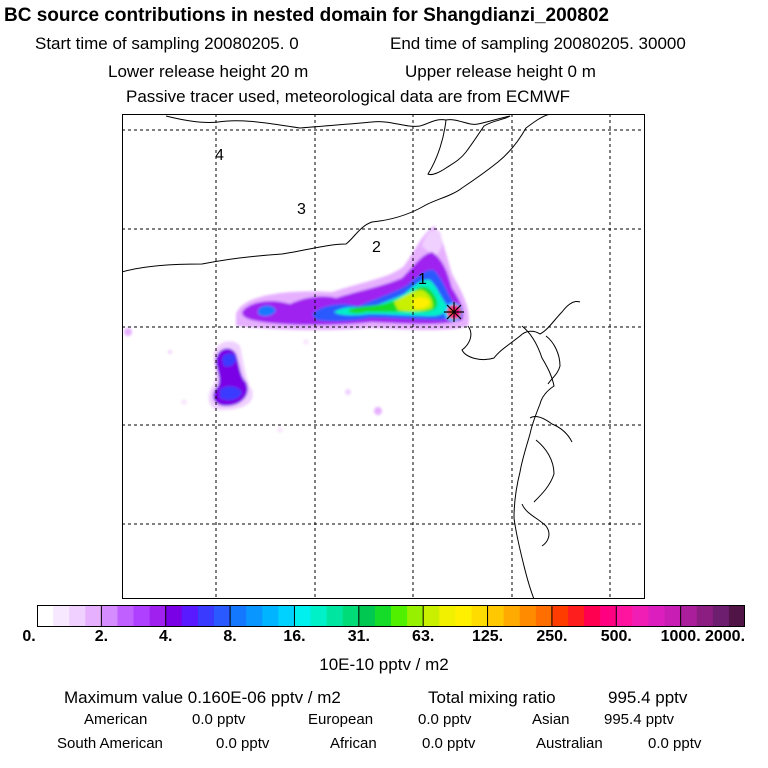  I want to click on start-time-label: Start time of sampling 20080205. 0, so click(167, 43).